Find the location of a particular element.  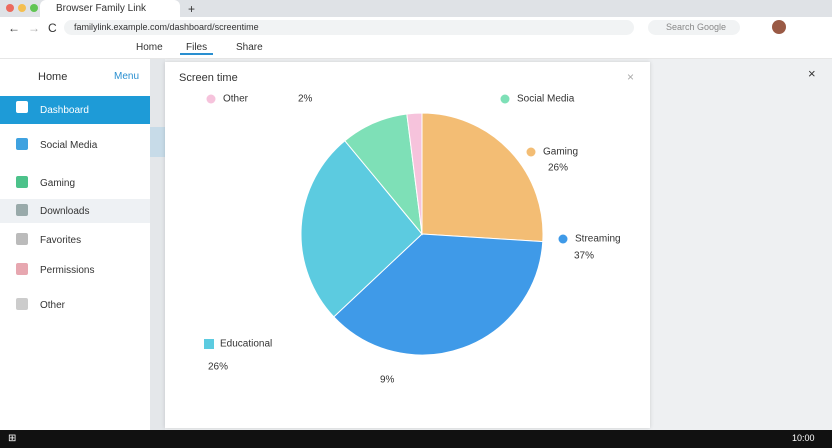

taskbar: ⊞ 10:00 is located at coordinates (416, 439).